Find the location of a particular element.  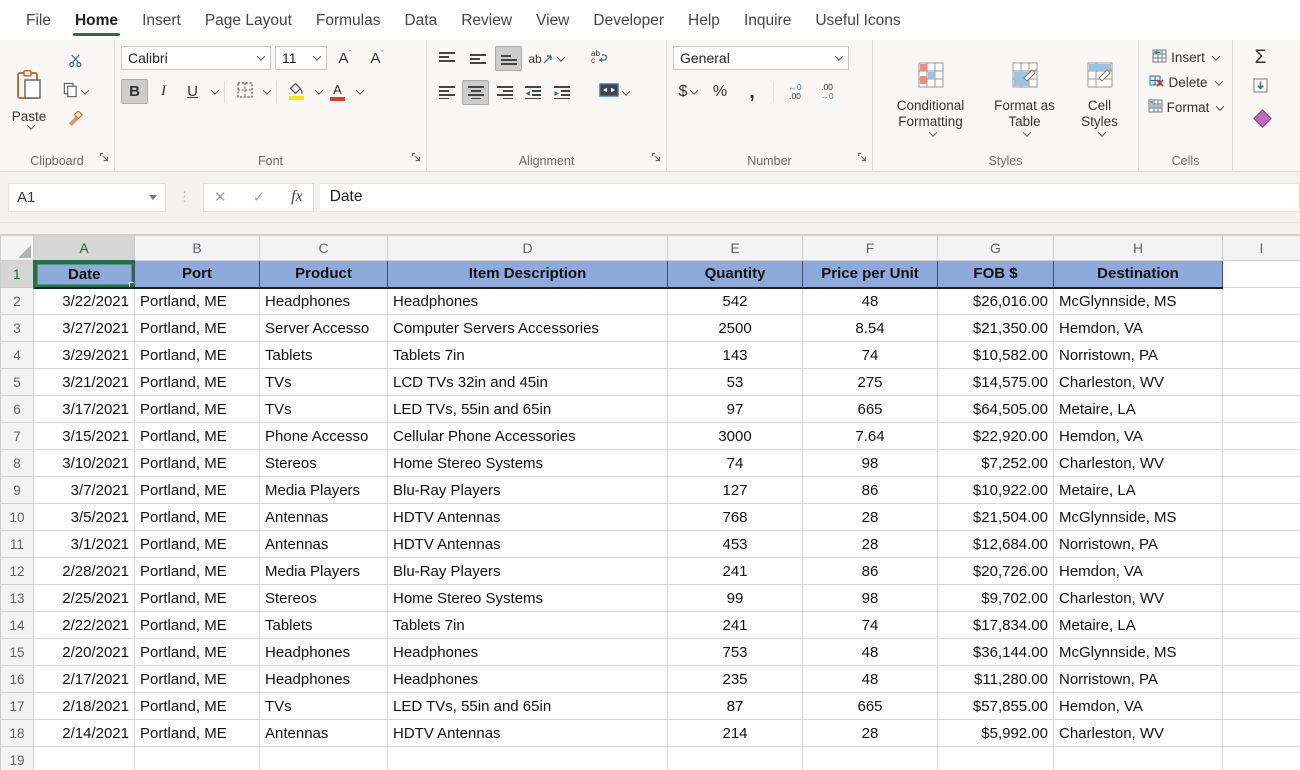

cell-C2: Headphones is located at coordinates (323, 301).